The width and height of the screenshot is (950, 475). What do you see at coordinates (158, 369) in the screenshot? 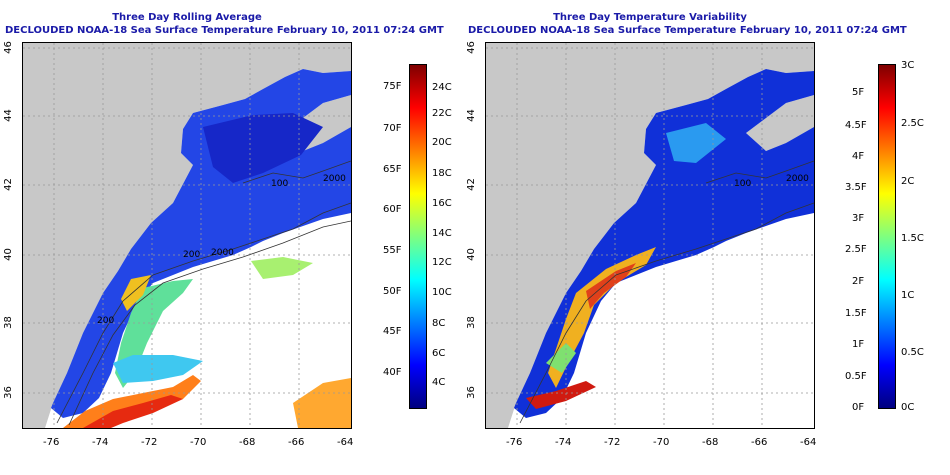
I see `left-mid-cyan` at bounding box center [158, 369].